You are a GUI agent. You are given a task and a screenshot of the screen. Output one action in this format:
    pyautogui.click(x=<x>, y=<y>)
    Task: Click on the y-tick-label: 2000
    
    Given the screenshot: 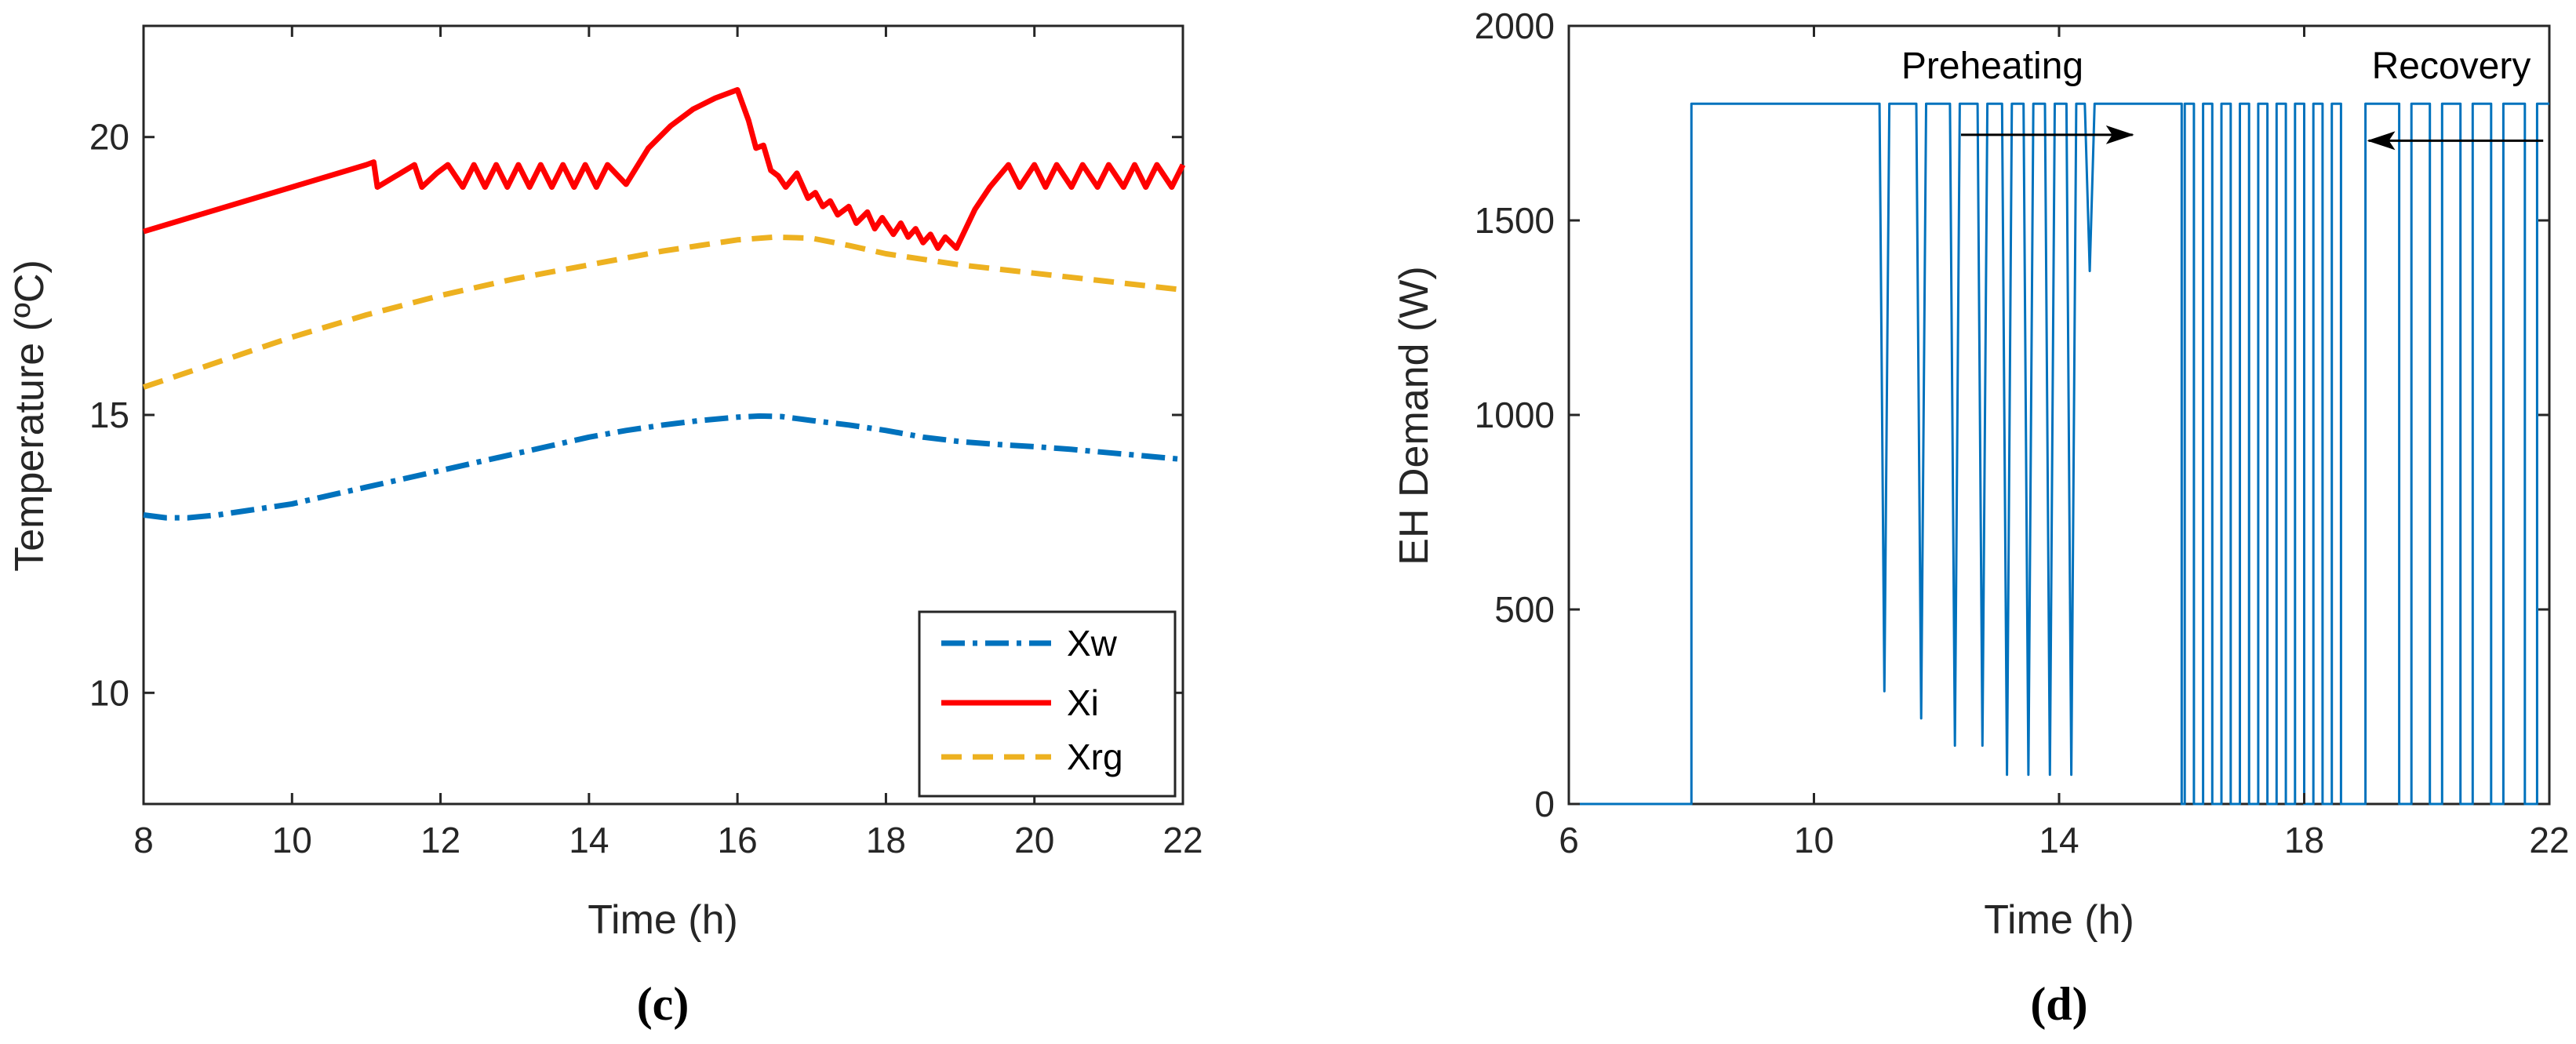 What is the action you would take?
    pyautogui.click(x=1515, y=25)
    